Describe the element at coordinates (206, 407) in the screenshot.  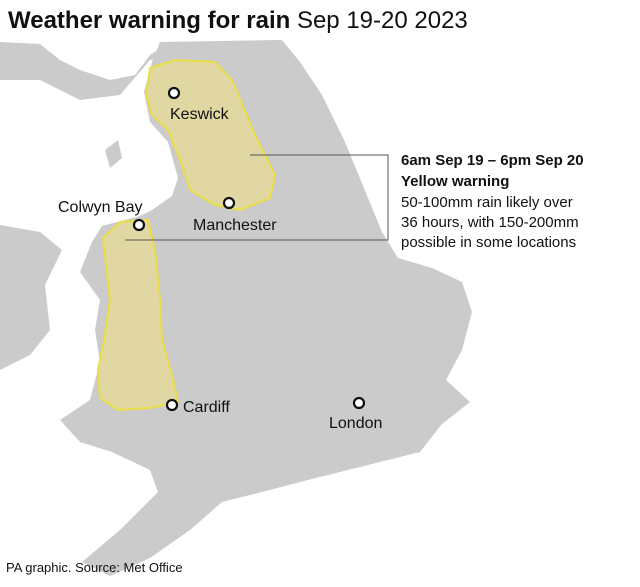
I see `city-label: Cardiff` at that location.